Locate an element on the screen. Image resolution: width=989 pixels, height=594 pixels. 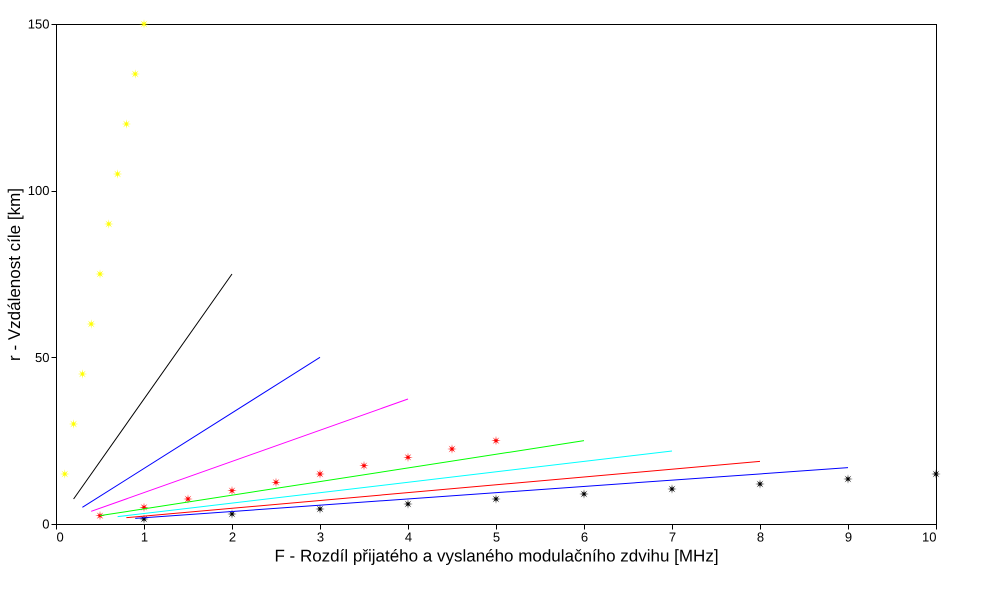
y-tick-label: 150 is located at coordinates (39, 24).